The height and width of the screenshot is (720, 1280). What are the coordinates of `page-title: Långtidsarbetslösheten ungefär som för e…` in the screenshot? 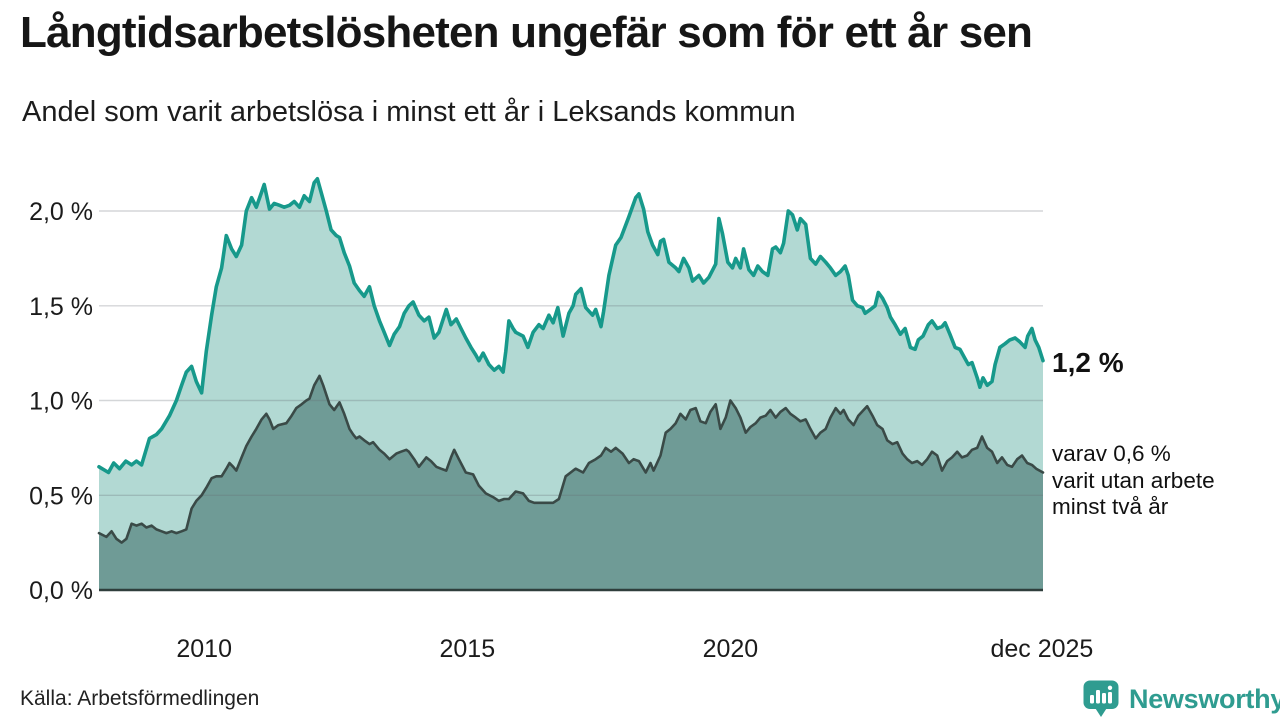 It's located at (526, 32).